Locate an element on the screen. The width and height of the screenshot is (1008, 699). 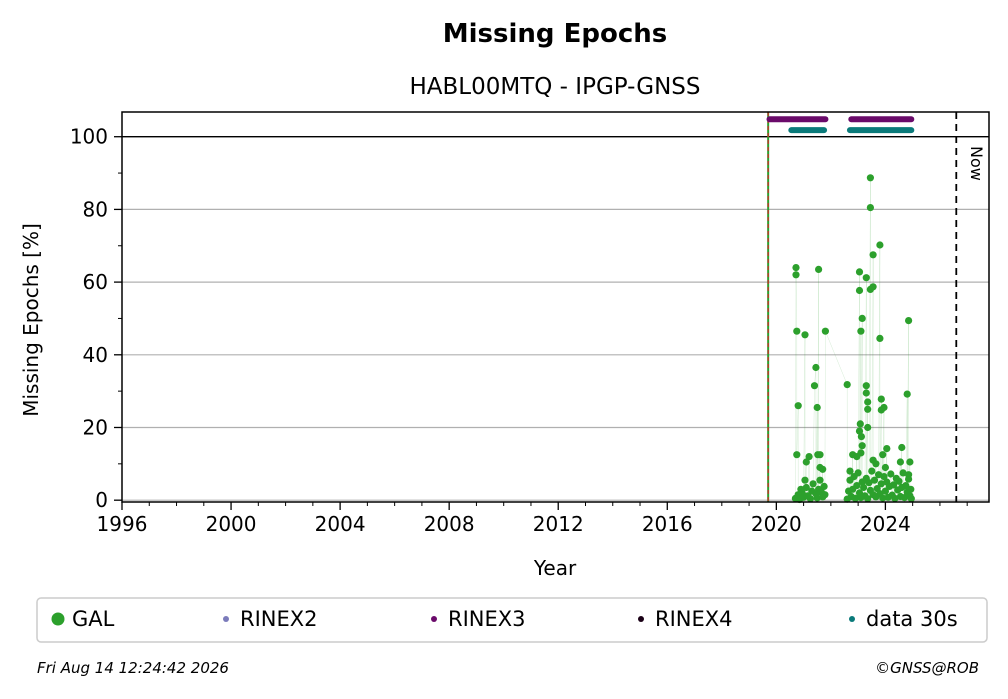
x-tick-label: 2004 is located at coordinates (340, 524).